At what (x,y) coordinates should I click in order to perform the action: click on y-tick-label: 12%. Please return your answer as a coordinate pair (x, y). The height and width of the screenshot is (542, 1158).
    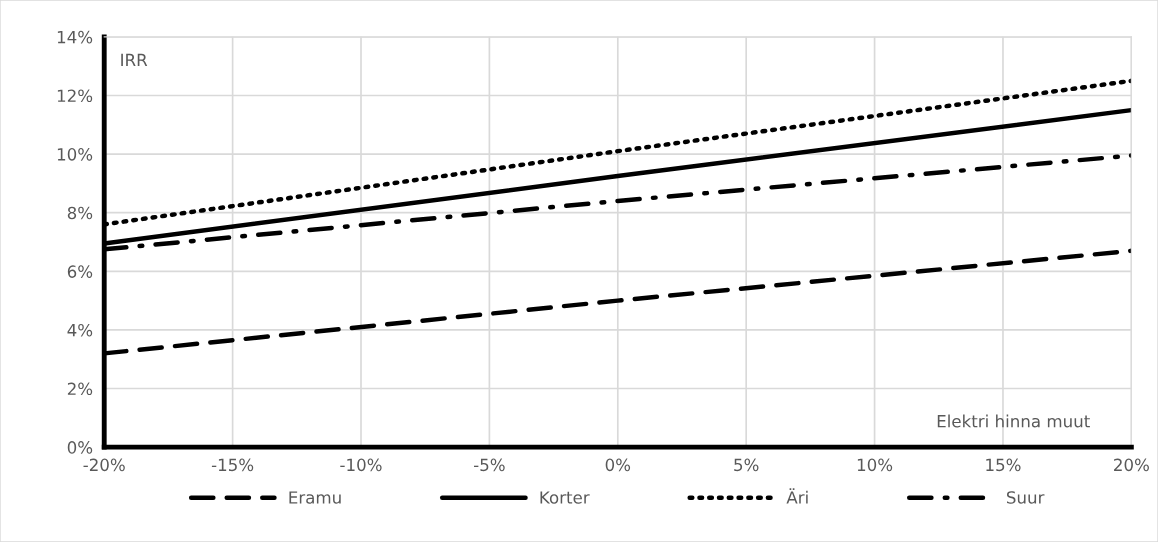
    Looking at the image, I should click on (75, 96).